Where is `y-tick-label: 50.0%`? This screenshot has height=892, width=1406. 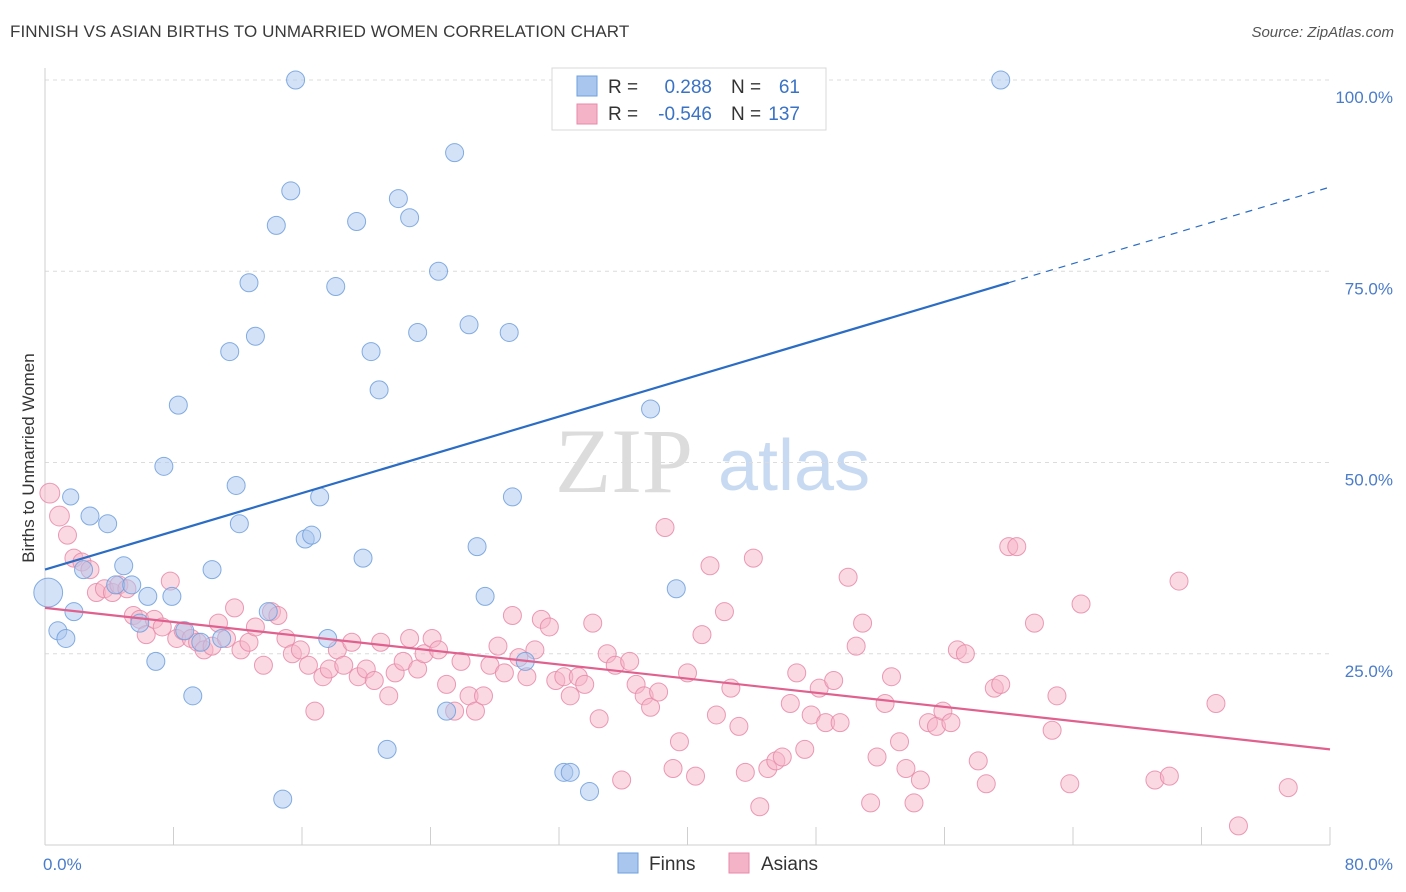
y-tick-label: 50.0% is located at coordinates (1369, 480).